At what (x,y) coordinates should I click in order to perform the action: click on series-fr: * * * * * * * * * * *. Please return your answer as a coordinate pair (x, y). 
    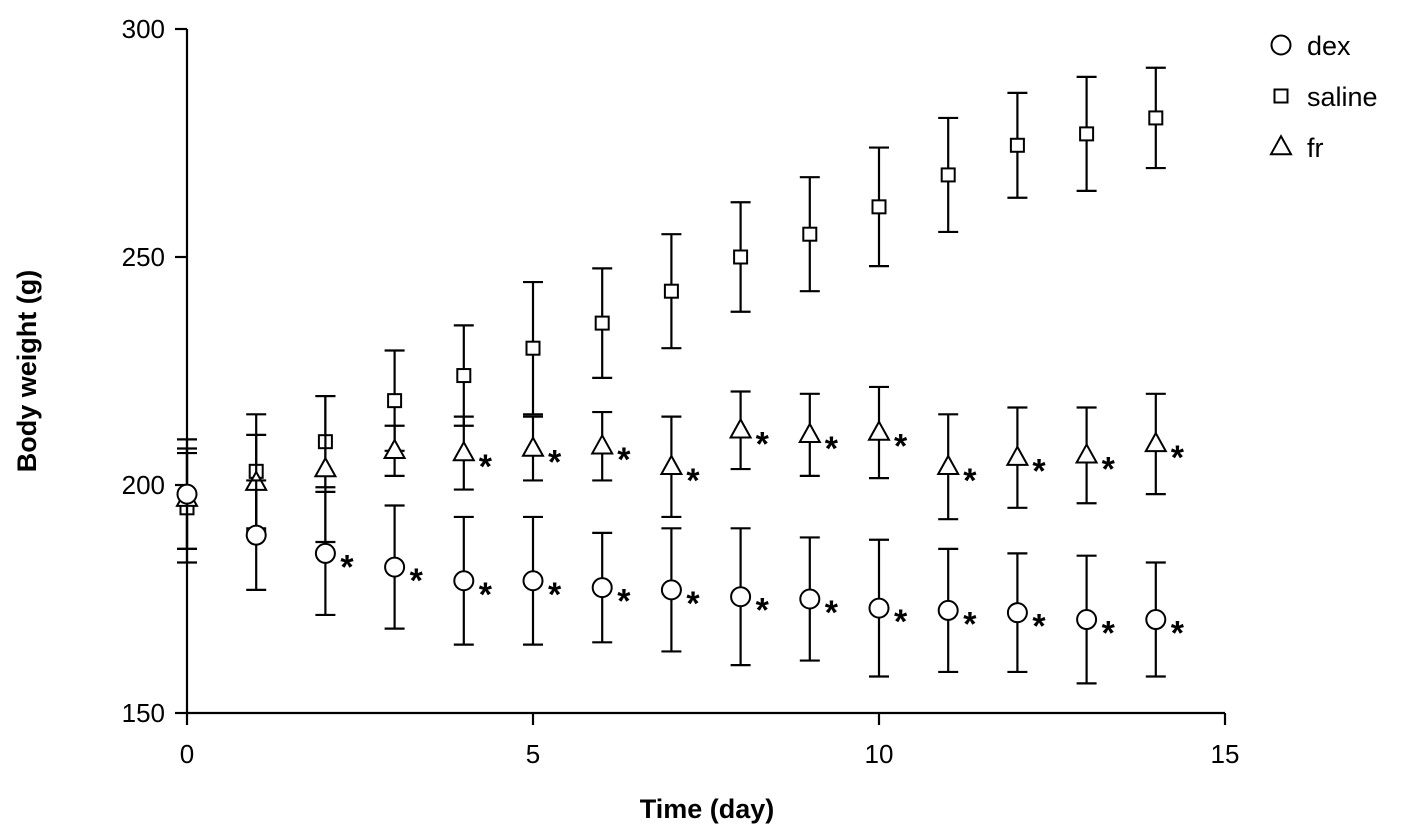
    Looking at the image, I should click on (680, 467).